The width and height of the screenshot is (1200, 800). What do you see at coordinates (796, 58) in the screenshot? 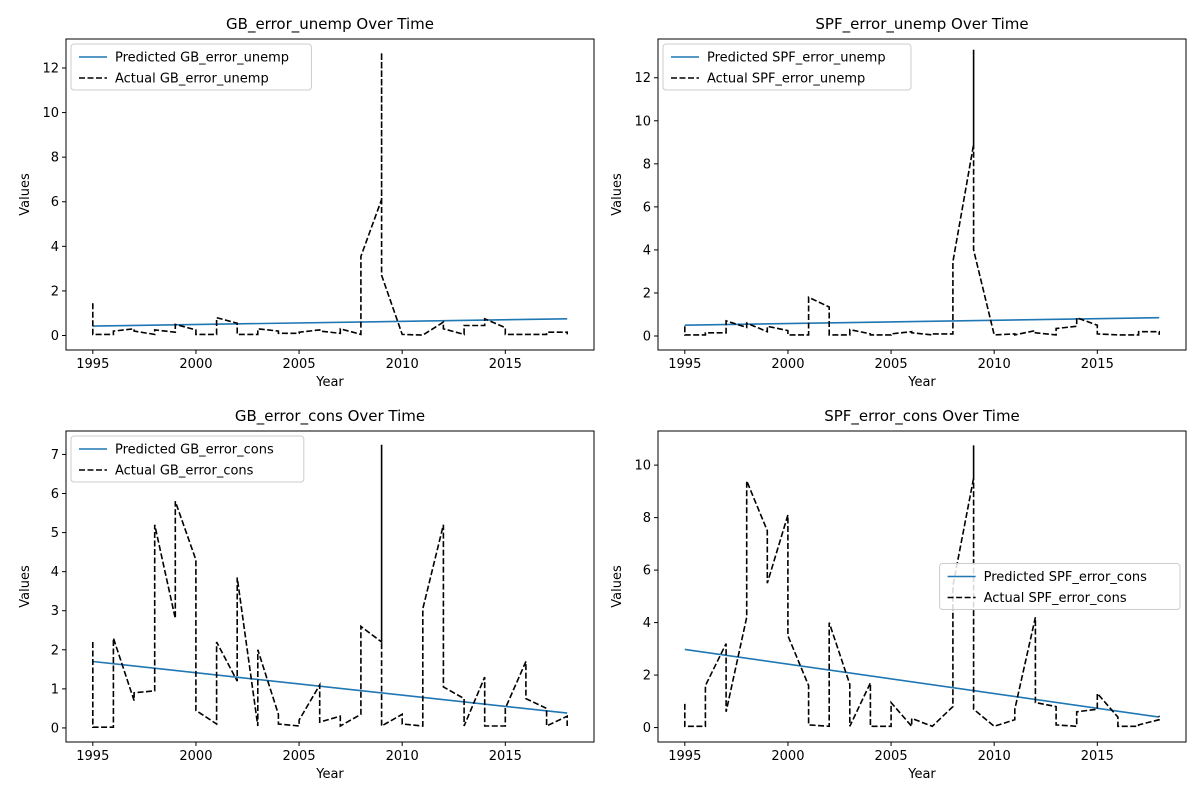
I see `legend-label: Predicted SPF_error_unemp` at bounding box center [796, 58].